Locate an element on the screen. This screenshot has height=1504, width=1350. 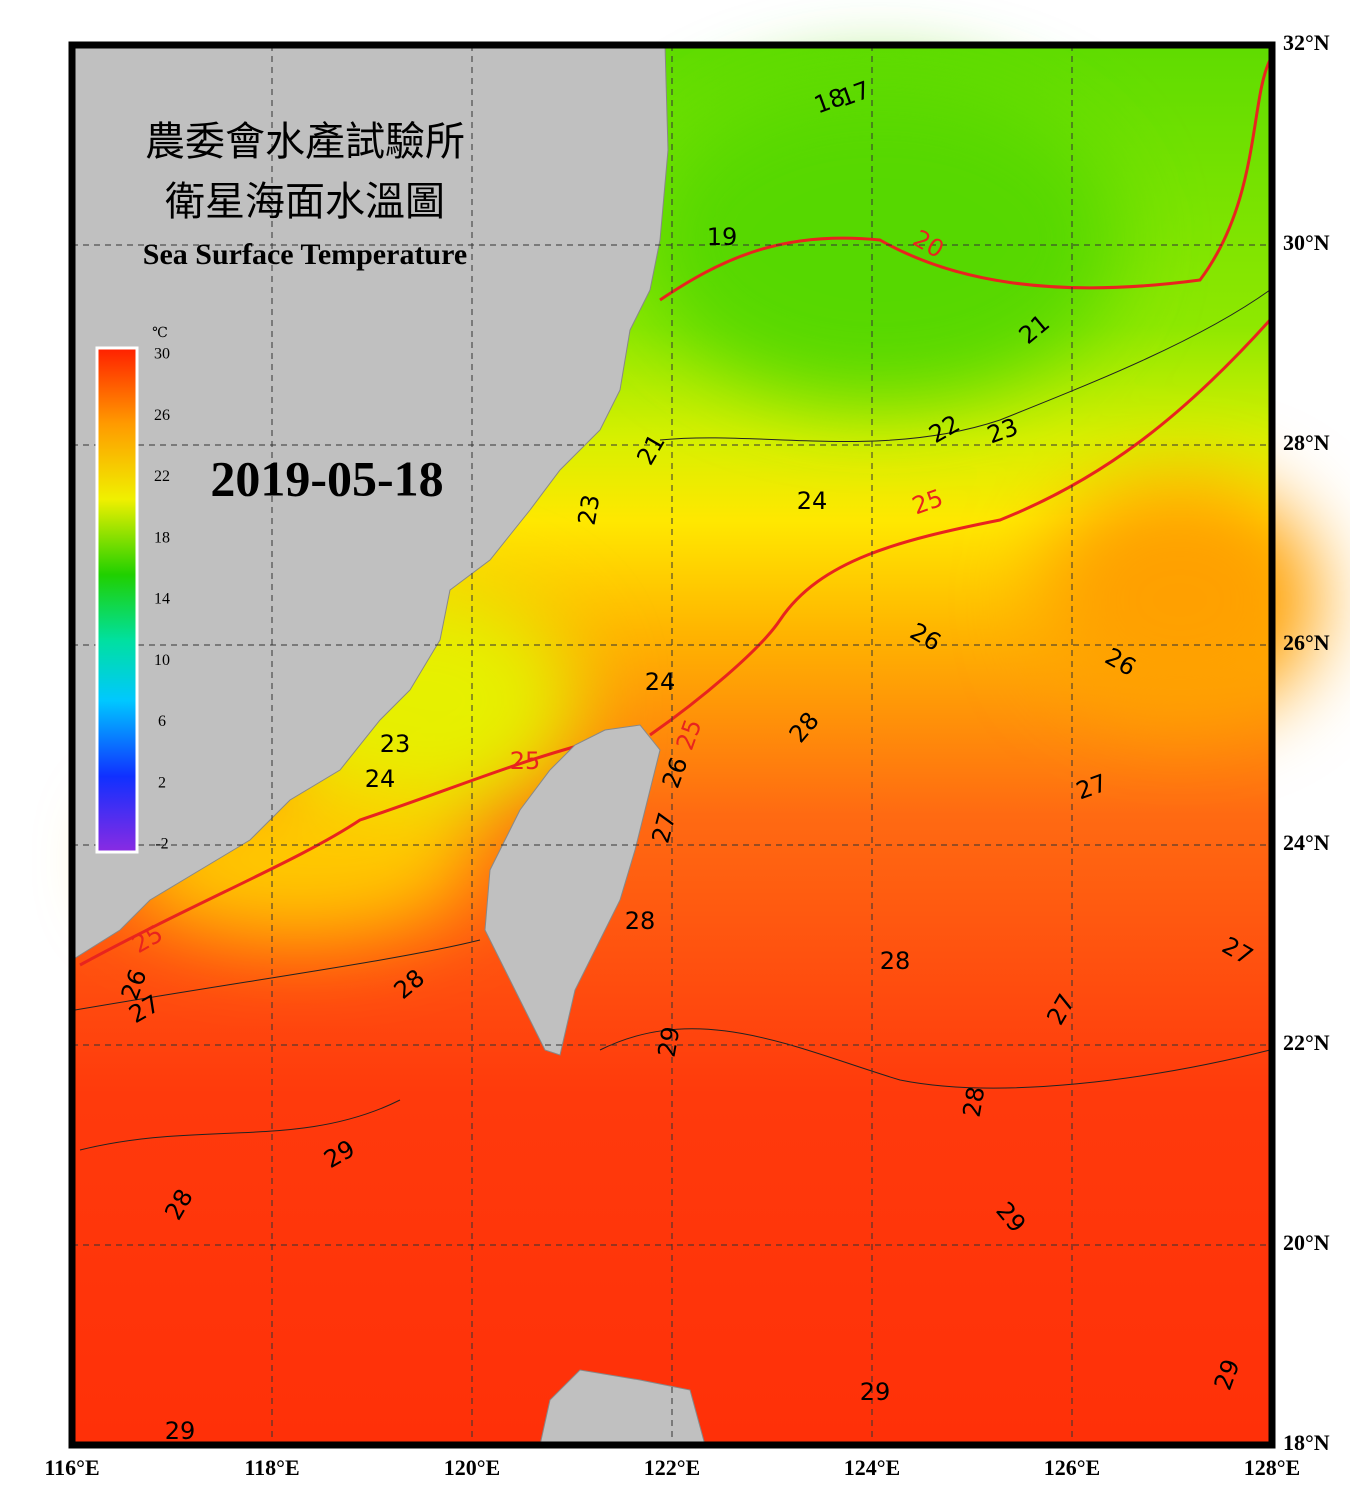
latitude-label: 28°N is located at coordinates (1306, 442).